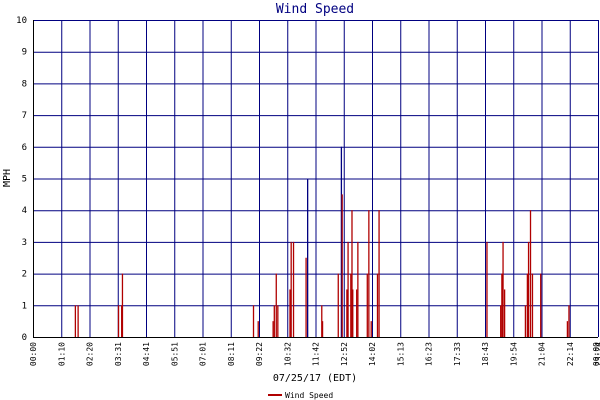 This screenshot has width=600, height=400. What do you see at coordinates (309, 395) in the screenshot?
I see `legend-label: Wind Speed` at bounding box center [309, 395].